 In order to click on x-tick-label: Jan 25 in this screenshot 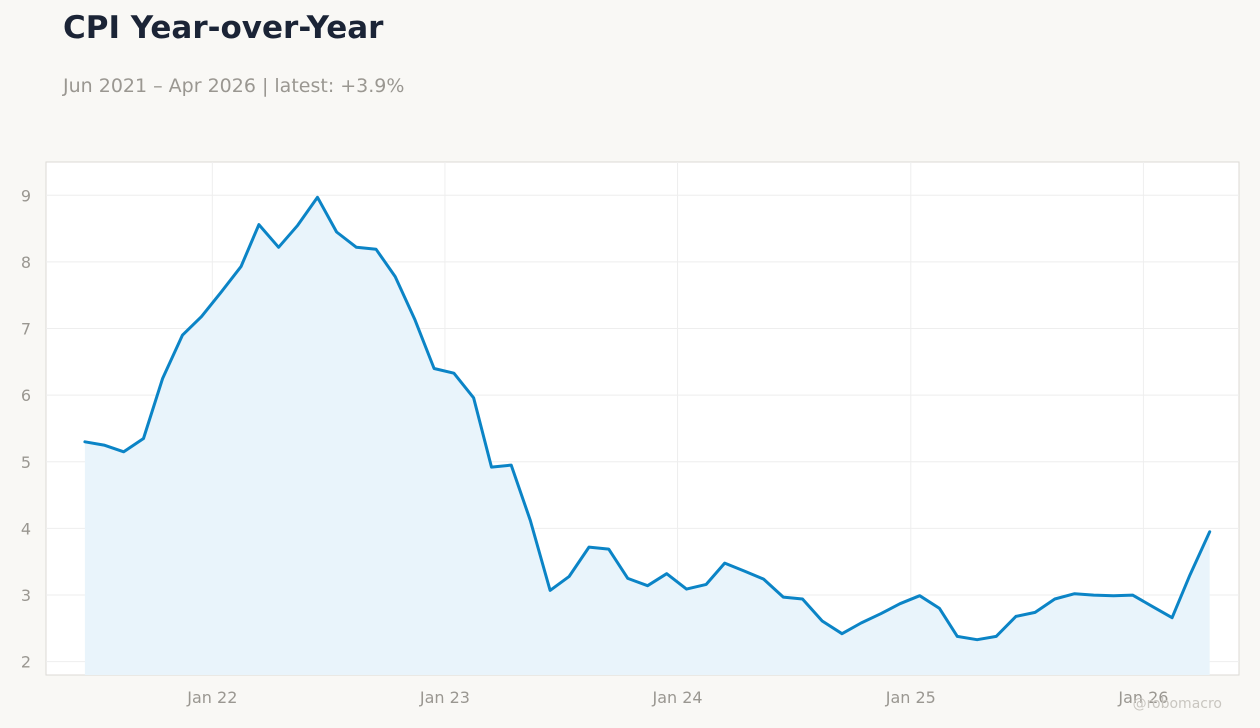, I will do `click(910, 697)`.